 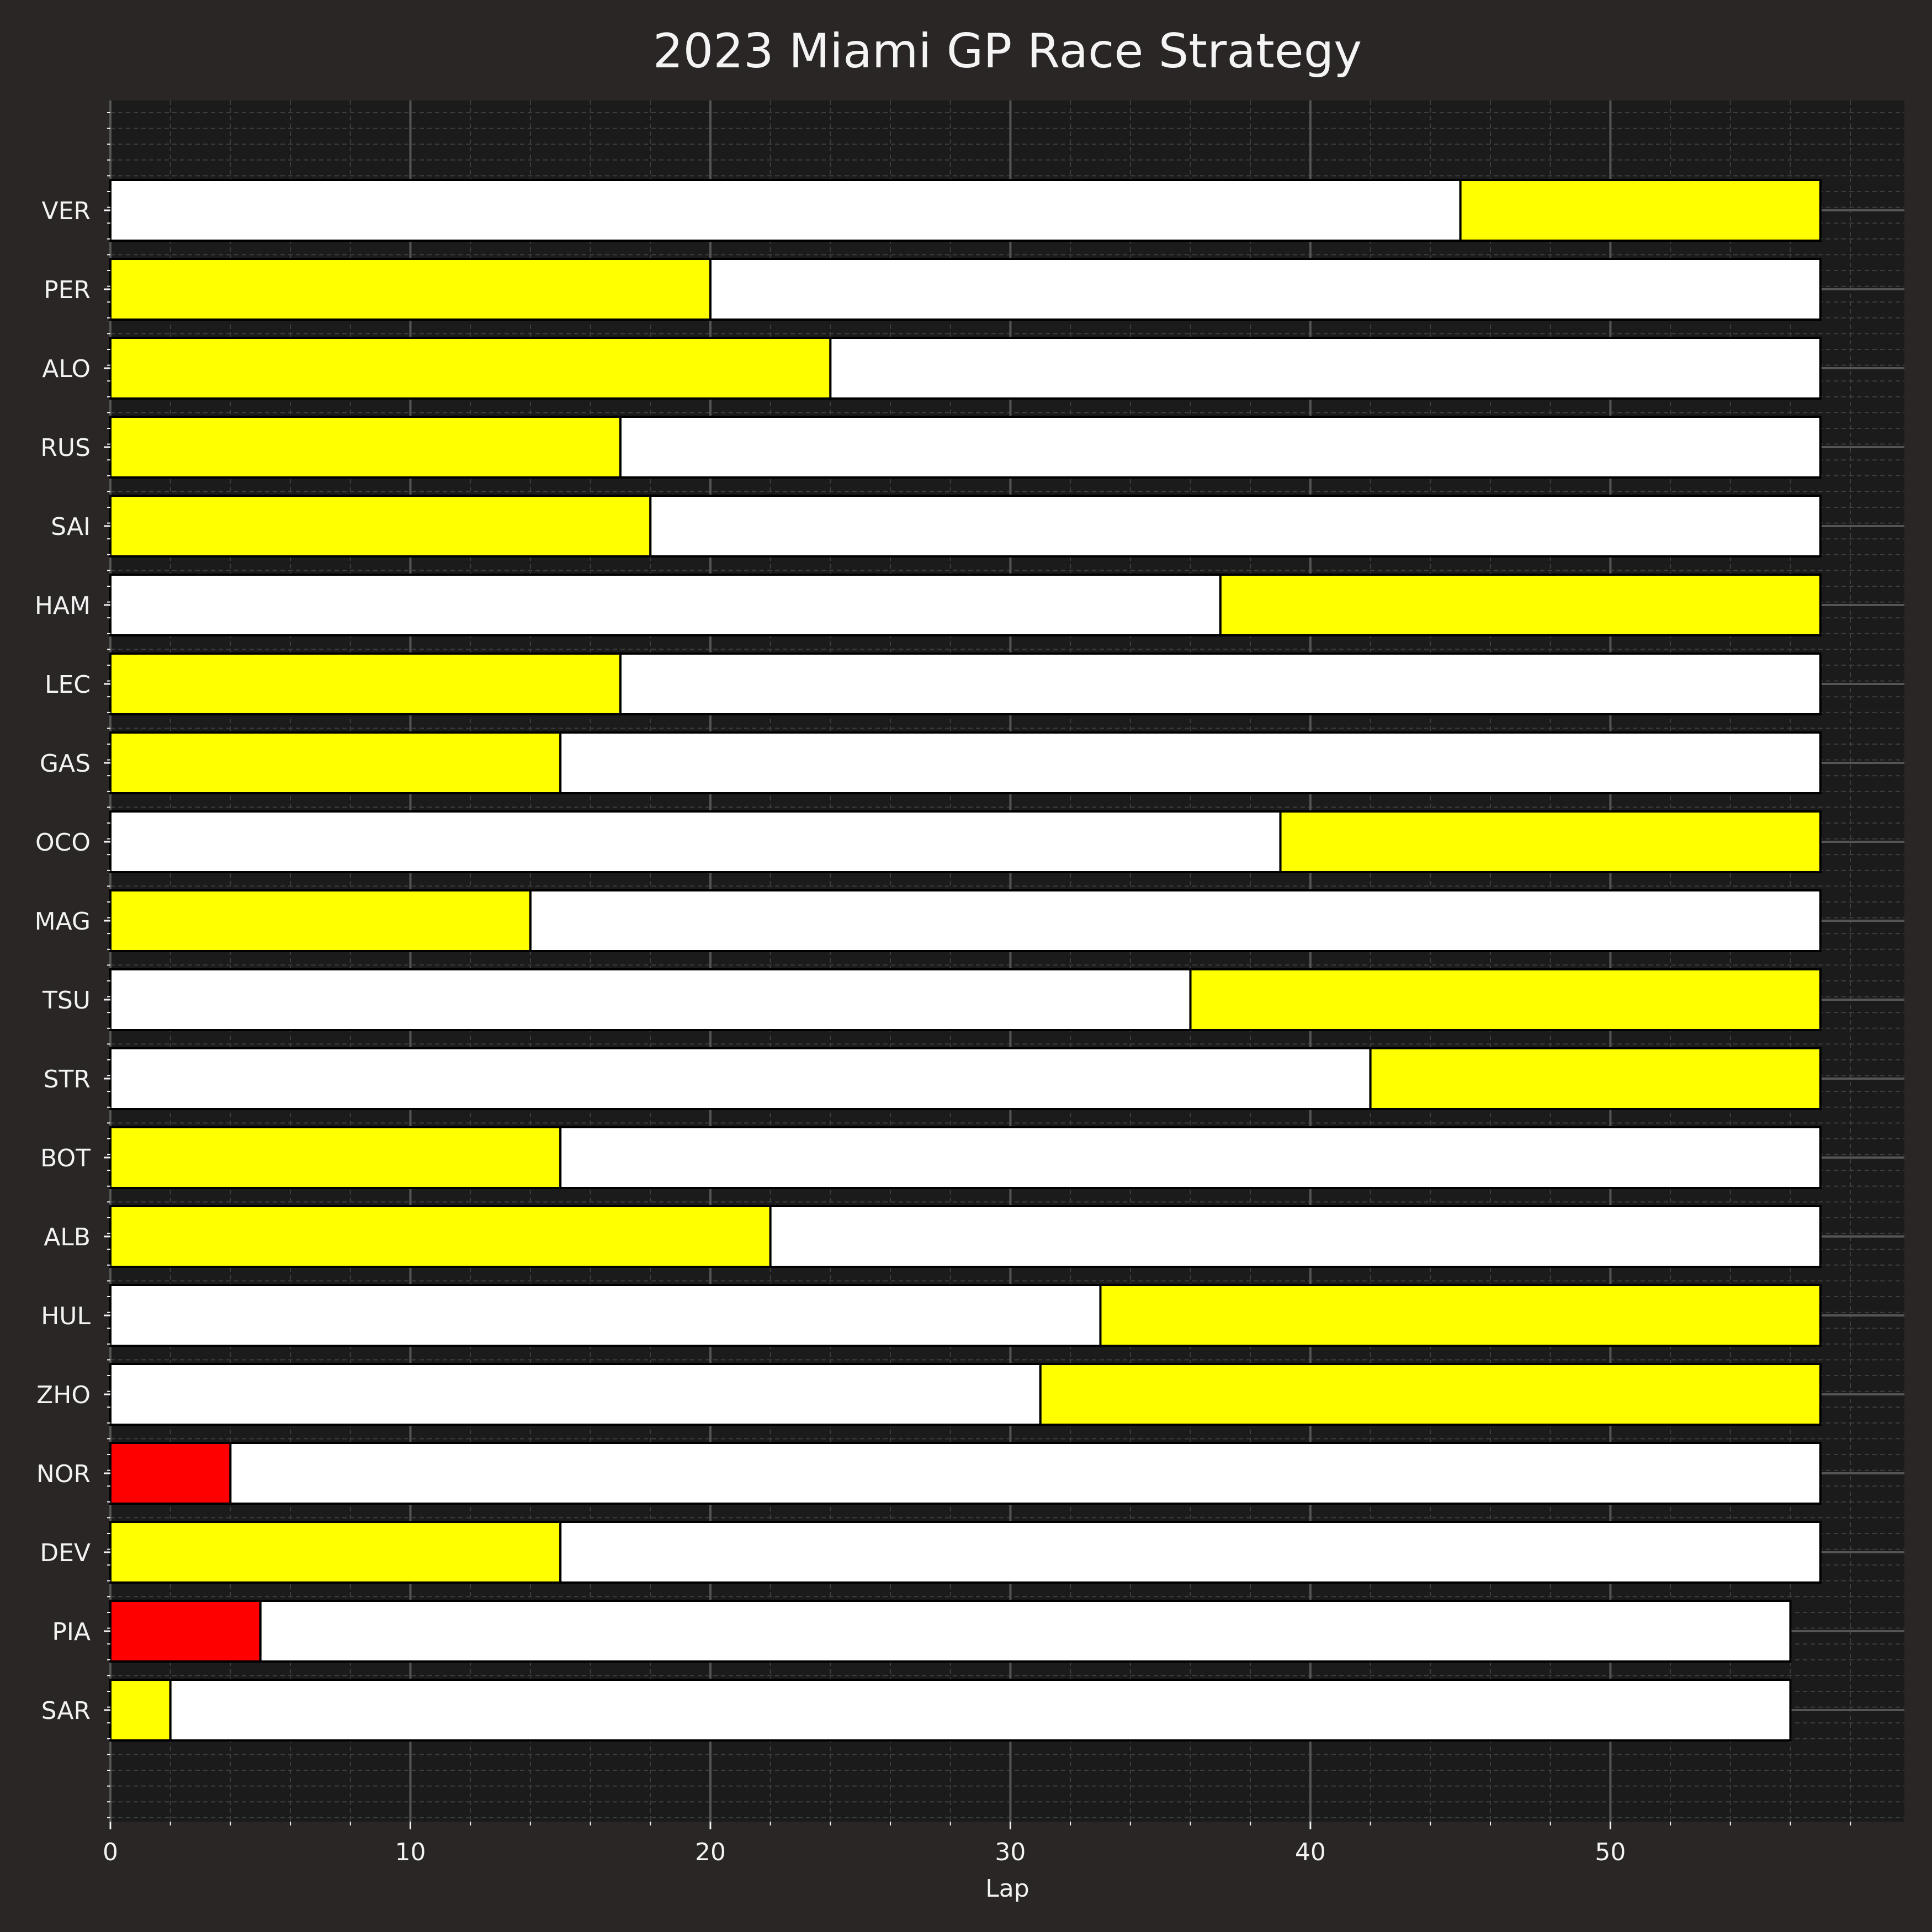 What do you see at coordinates (67, 1237) in the screenshot?
I see `y-tick-label-alb: ALB` at bounding box center [67, 1237].